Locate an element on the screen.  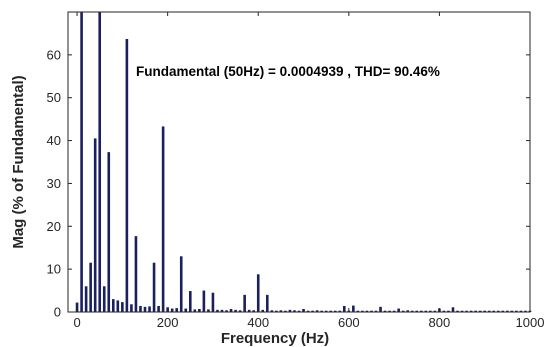
bar-770hz is located at coordinates (426, 311).